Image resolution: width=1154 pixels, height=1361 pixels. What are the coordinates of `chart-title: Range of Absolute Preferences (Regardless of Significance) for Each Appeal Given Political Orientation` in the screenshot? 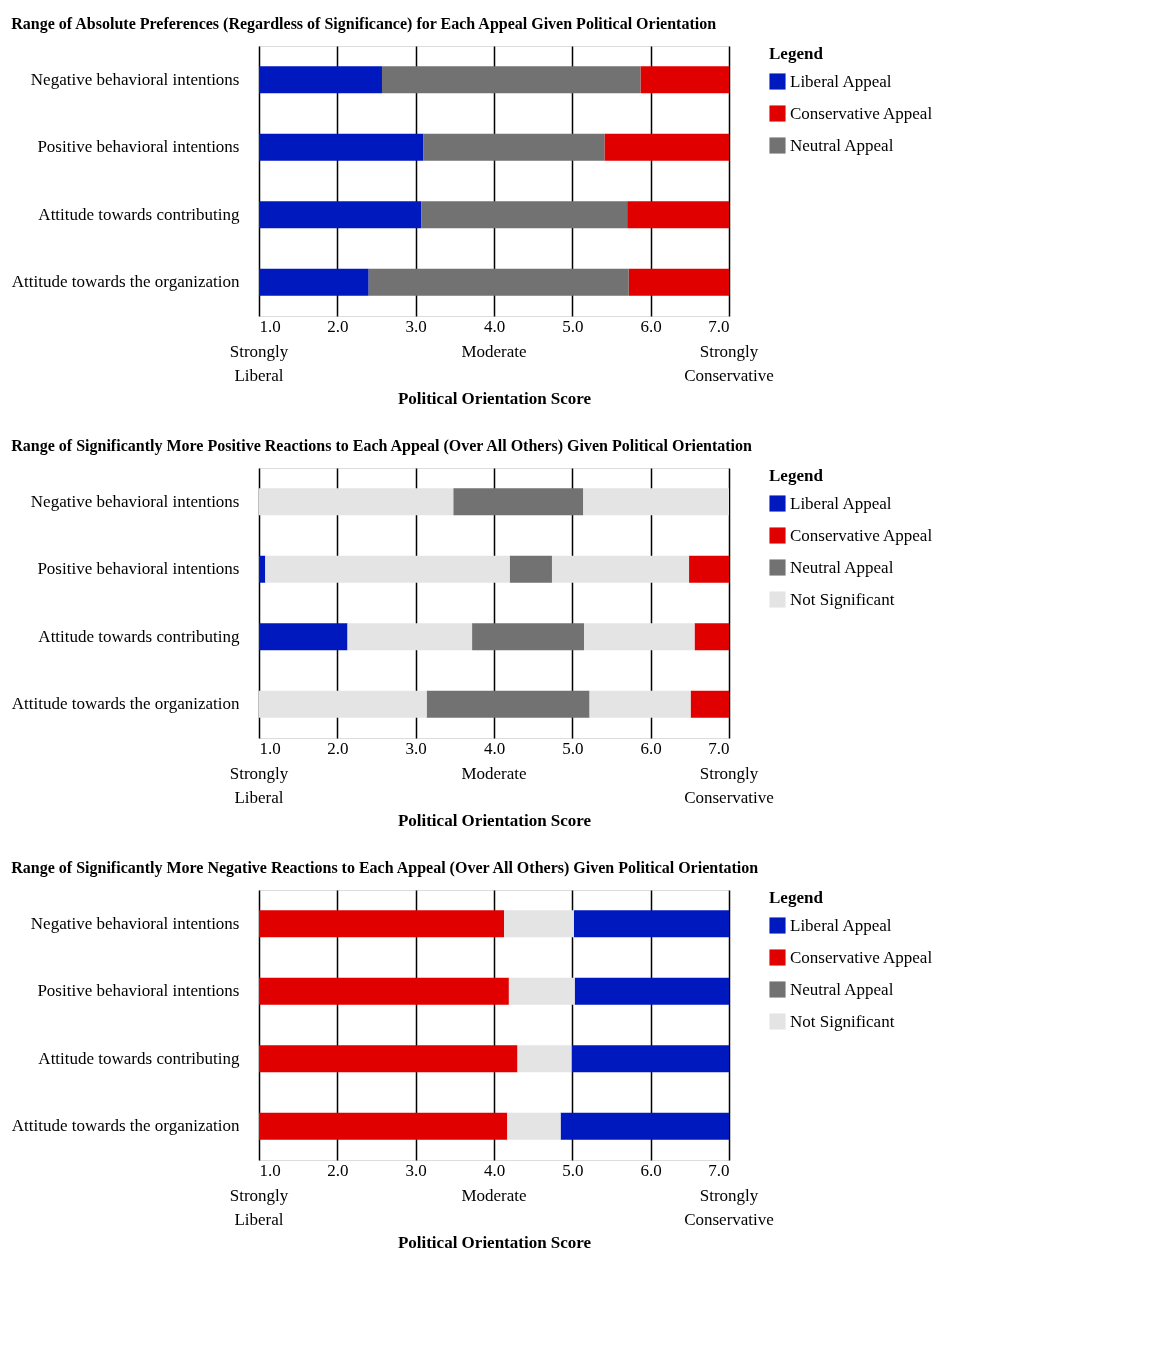 It's located at (364, 24).